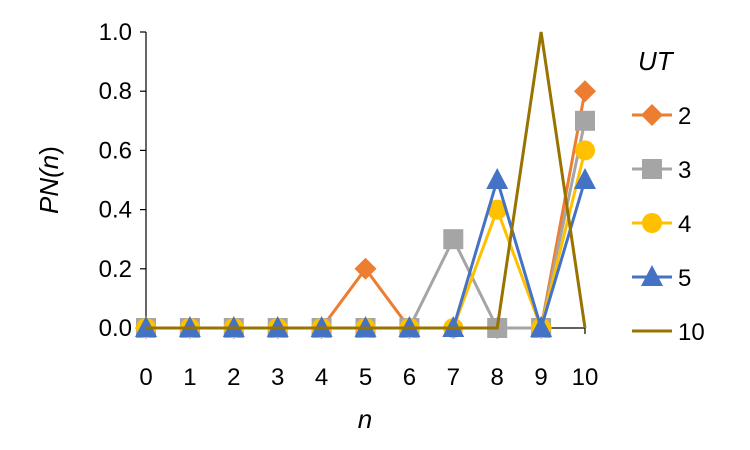 This screenshot has height=450, width=750. Describe the element at coordinates (49, 190) in the screenshot. I see `y-axis-title-pre: PN(` at that location.